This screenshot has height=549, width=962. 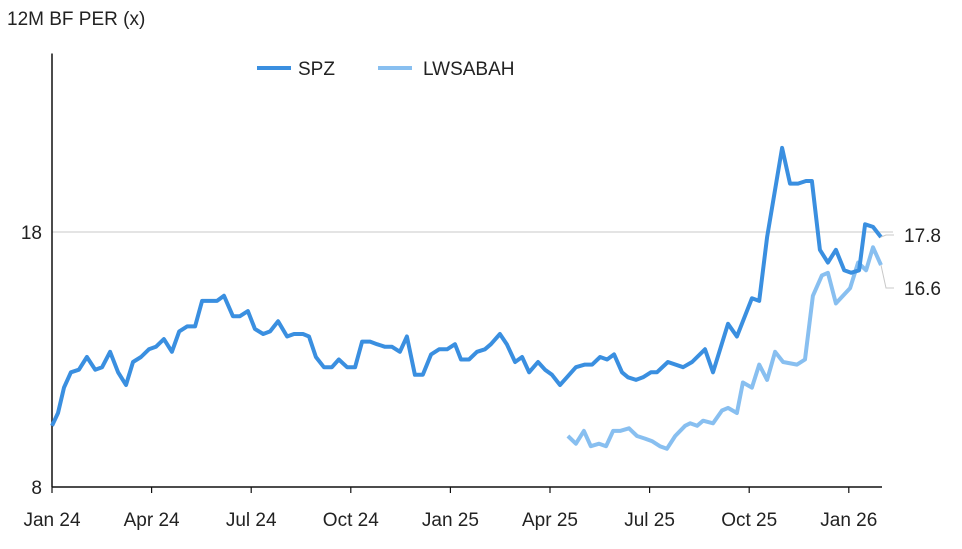 I want to click on x-tick-label: Apr 24, so click(x=152, y=520).